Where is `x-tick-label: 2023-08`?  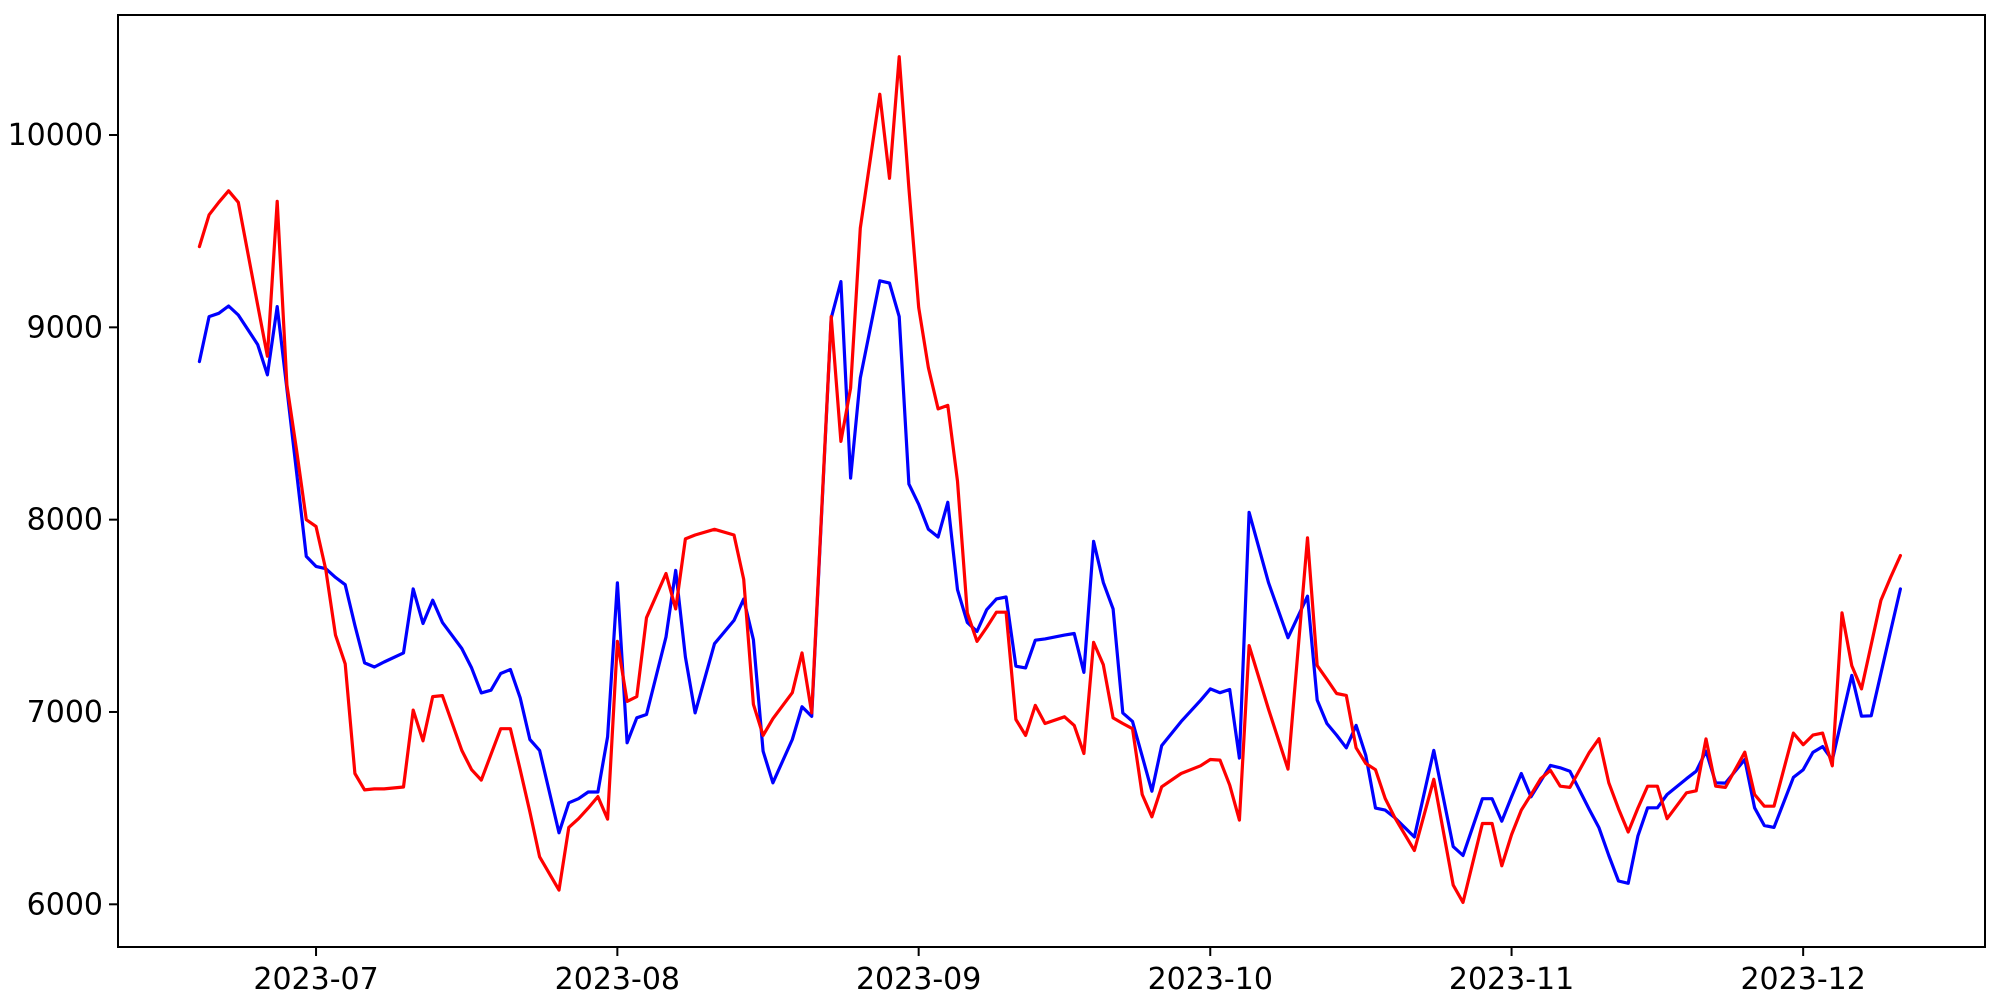
x-tick-label: 2023-08 is located at coordinates (617, 979).